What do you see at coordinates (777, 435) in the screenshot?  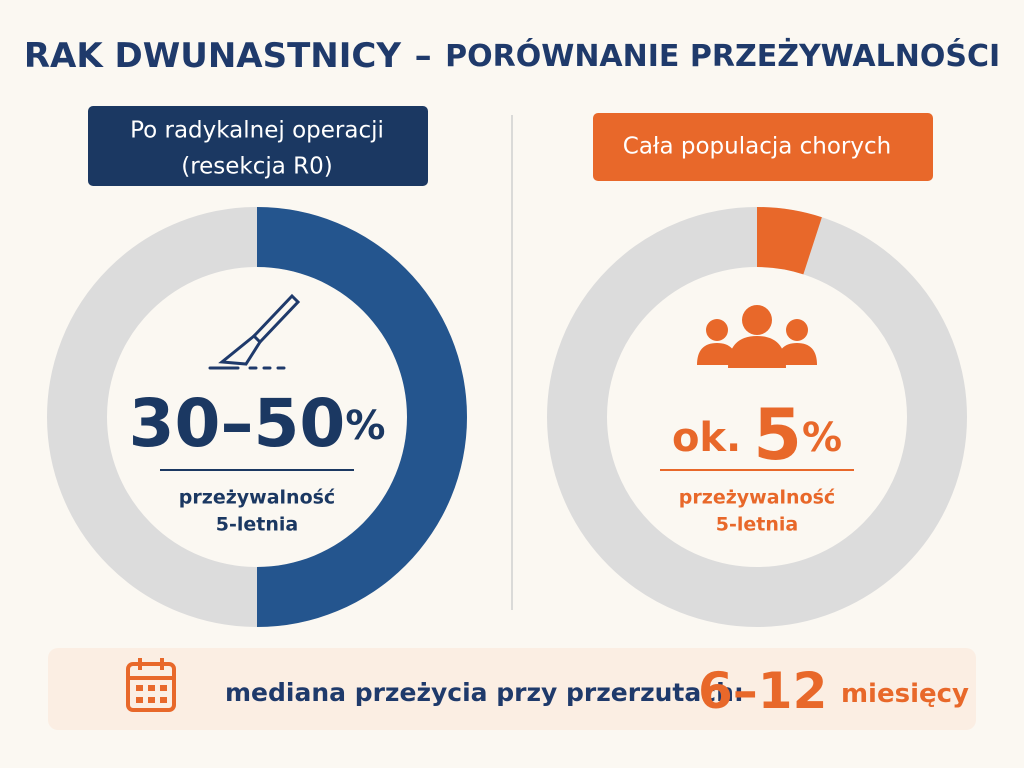 I see `value-number: 5` at bounding box center [777, 435].